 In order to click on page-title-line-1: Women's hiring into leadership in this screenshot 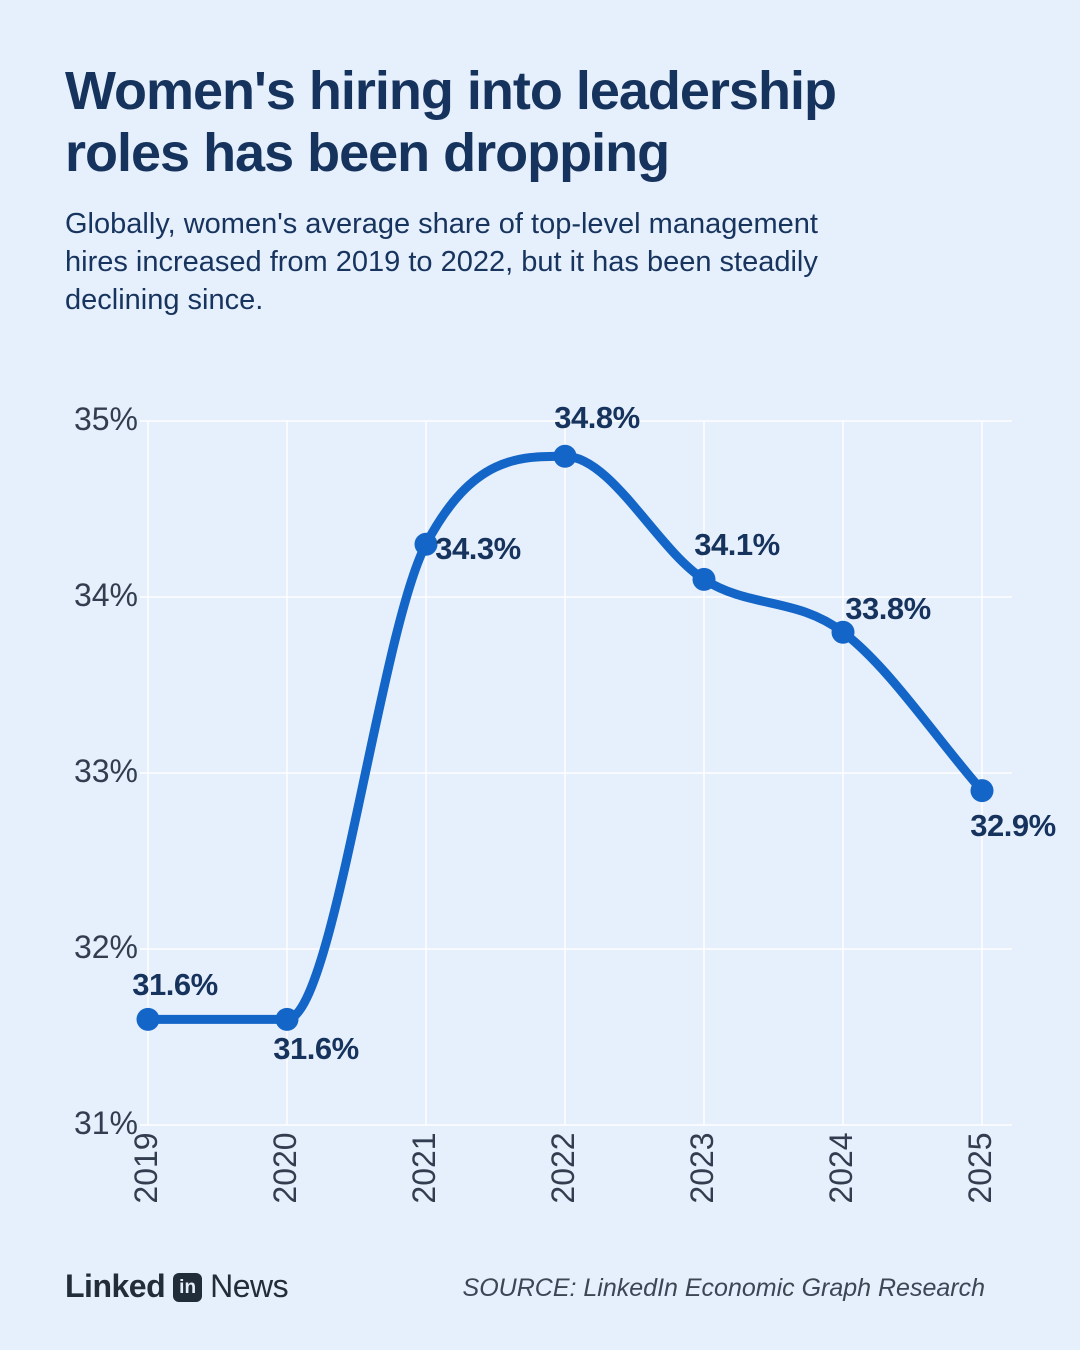, I will do `click(451, 91)`.